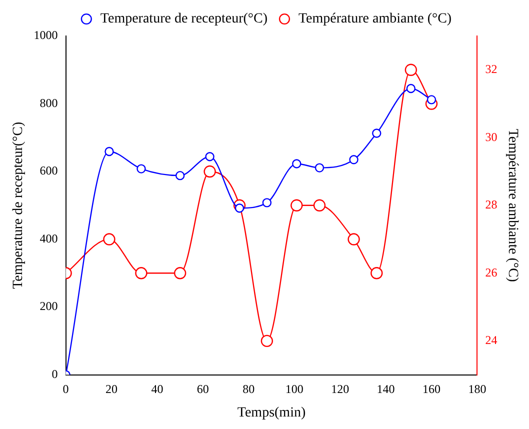  I want to click on y2-tick-label: 30, so click(491, 137).